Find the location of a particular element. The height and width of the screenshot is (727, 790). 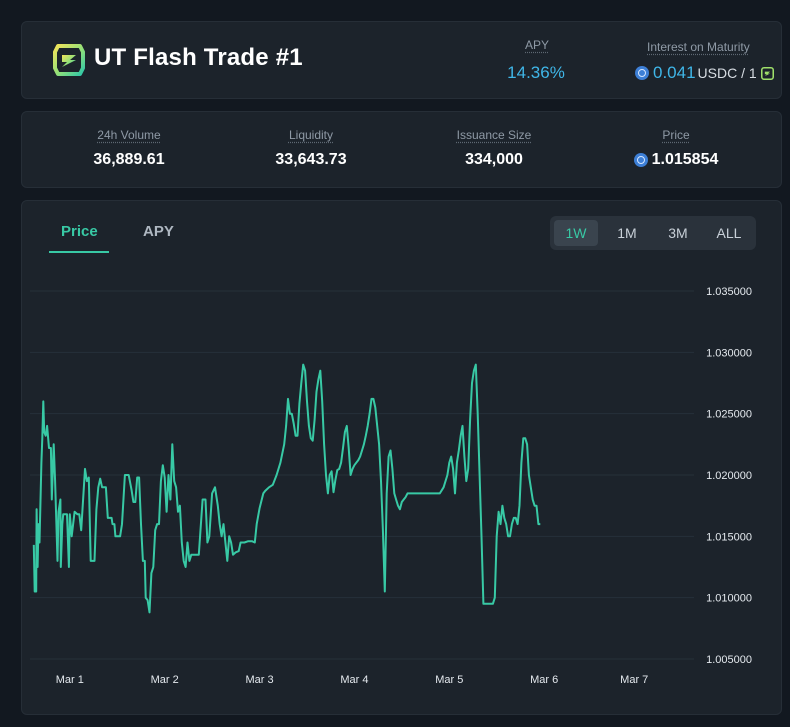

x-axis: Mar 1 Mar 2 Mar 3 Mar 4 Mar 5 Mar 6 Mar 7 is located at coordinates (352, 680).